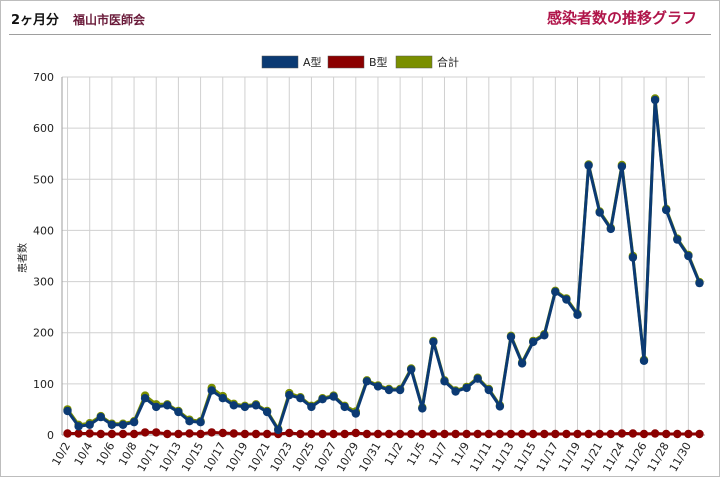 This screenshot has height=477, width=720. What do you see at coordinates (43, 230) in the screenshot?
I see `y-tick-label: 400` at bounding box center [43, 230].